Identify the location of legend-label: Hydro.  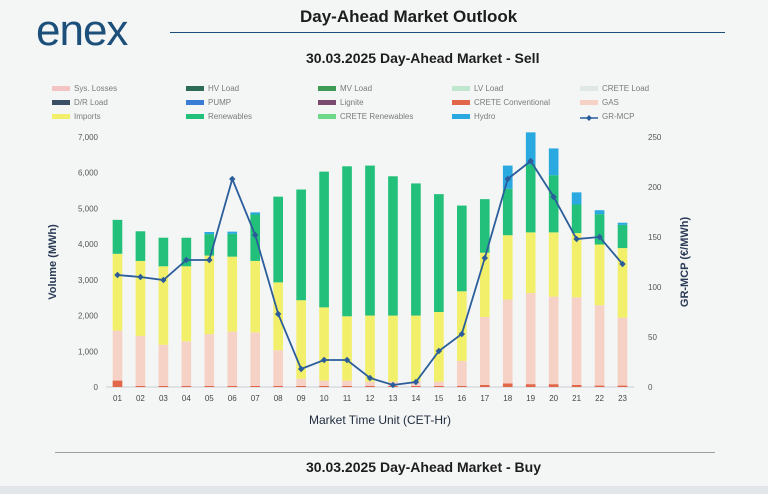
(485, 116).